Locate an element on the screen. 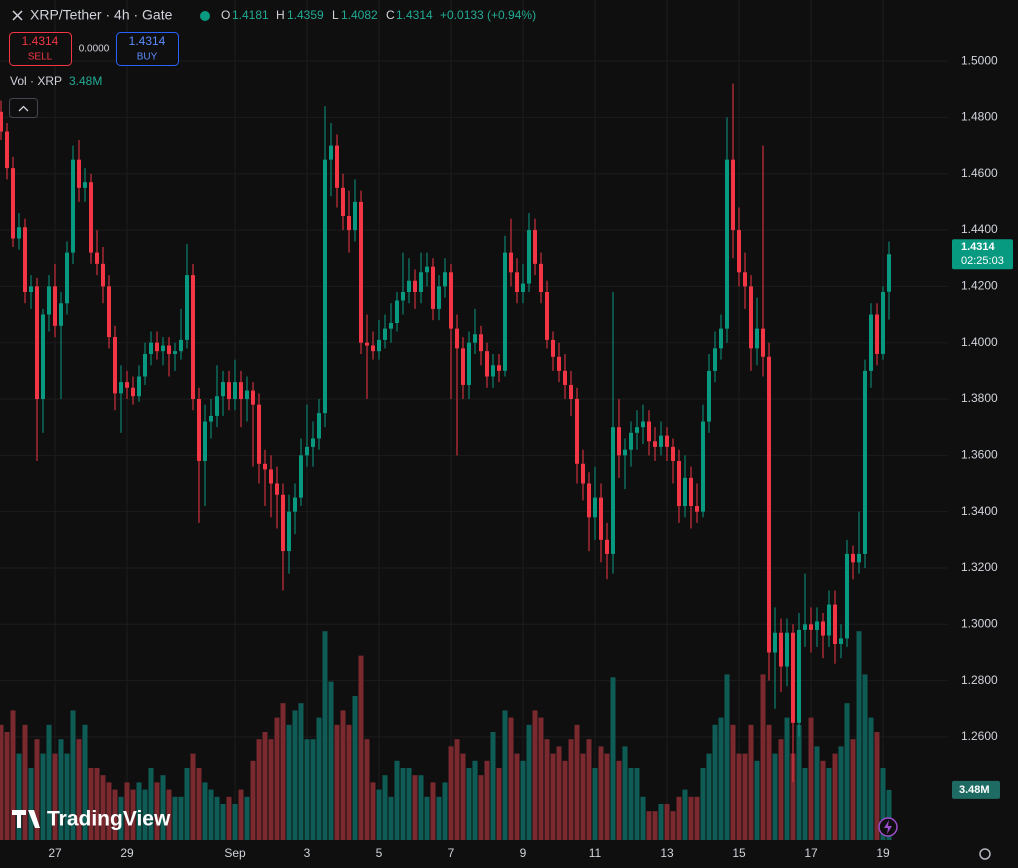 The height and width of the screenshot is (868, 1018). x-tick-label: 3 is located at coordinates (307, 853).